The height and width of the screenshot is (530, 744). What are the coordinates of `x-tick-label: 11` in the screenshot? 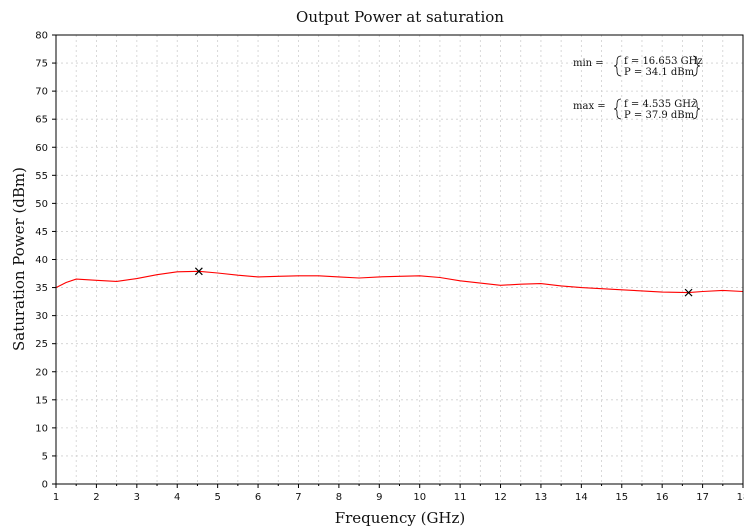 It's located at (460, 497).